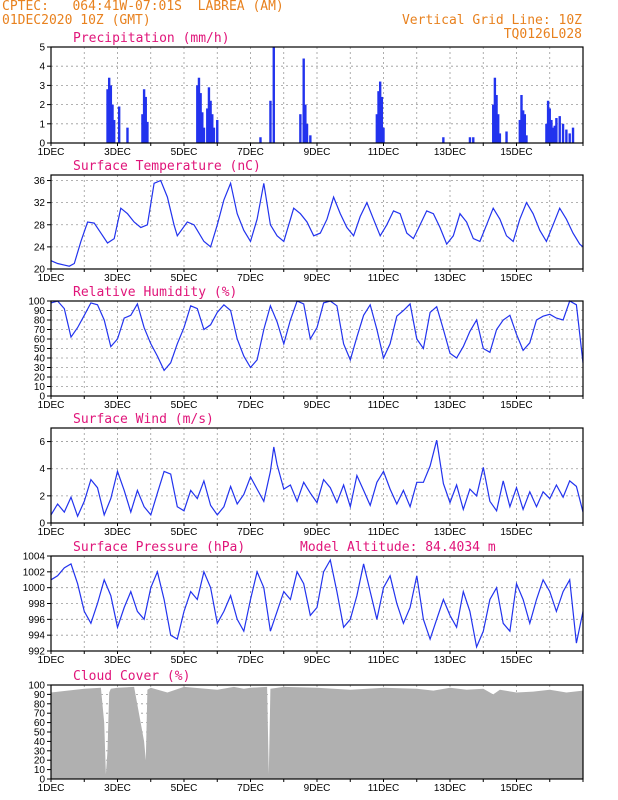 The height and width of the screenshot is (800, 618). I want to click on y-tick-label: 998, so click(36, 604).